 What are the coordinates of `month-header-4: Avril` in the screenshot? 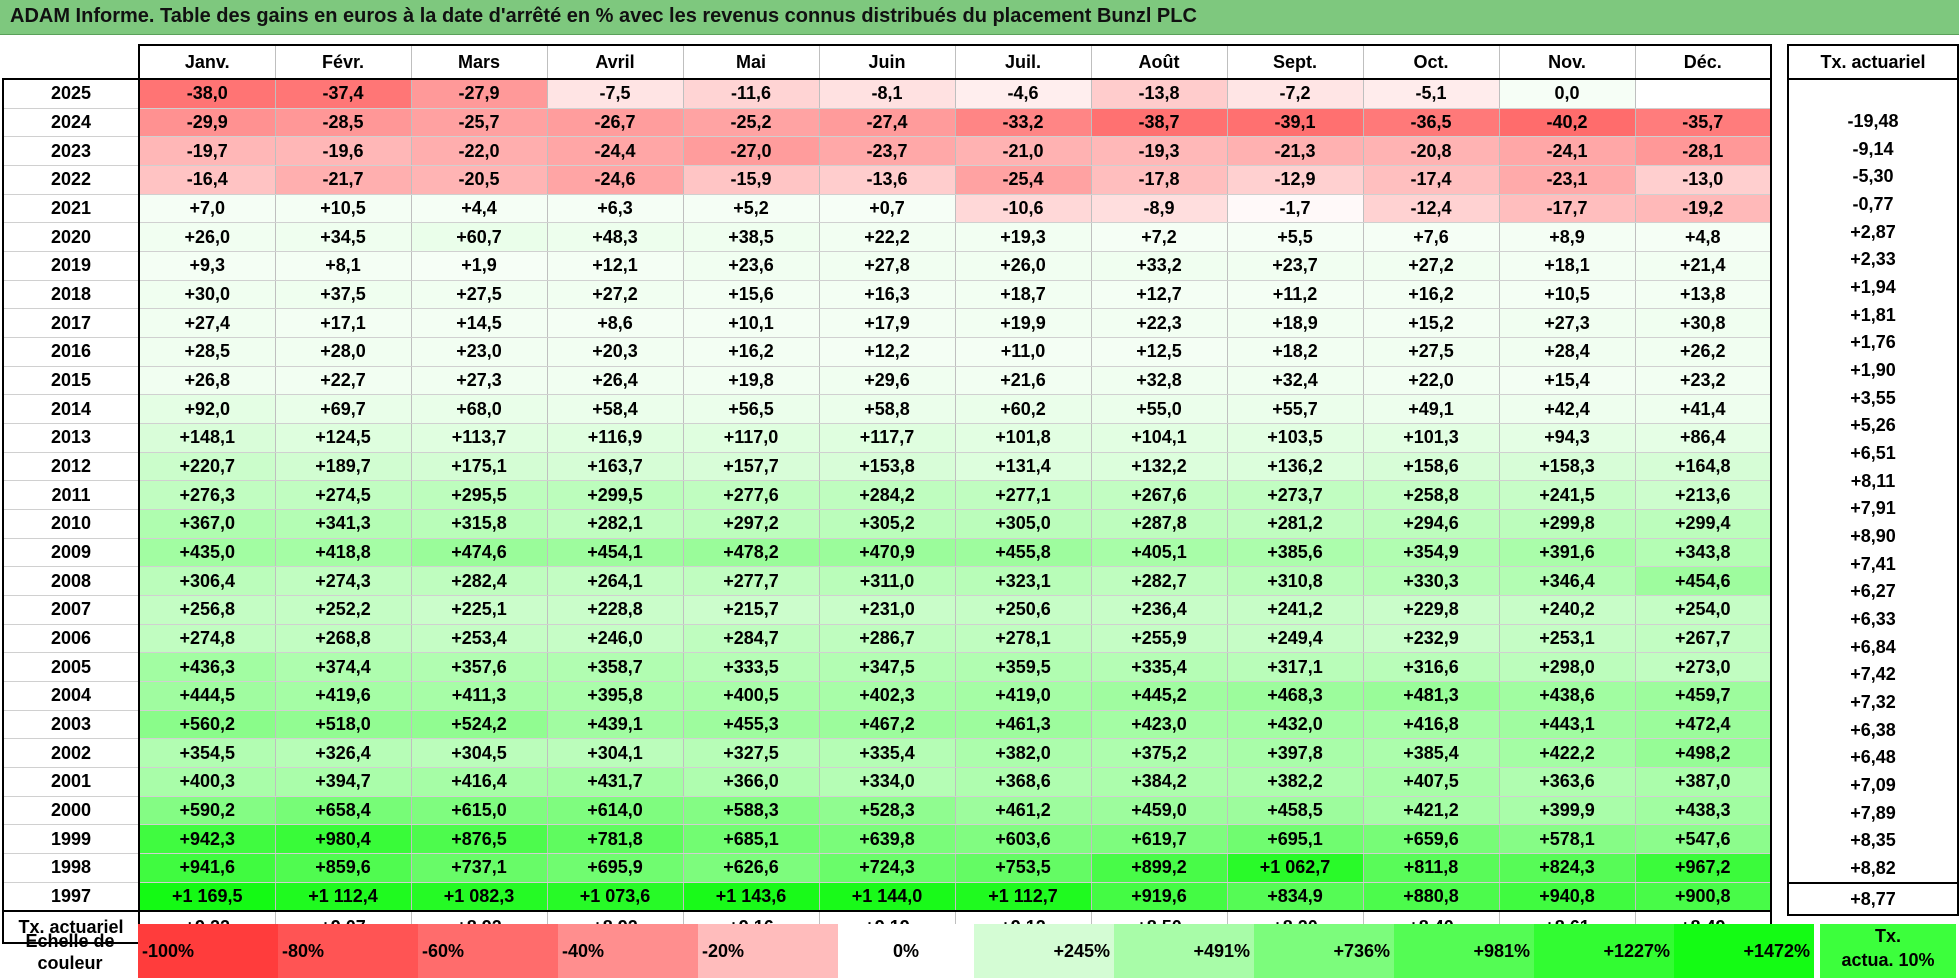 It's located at (615, 62).